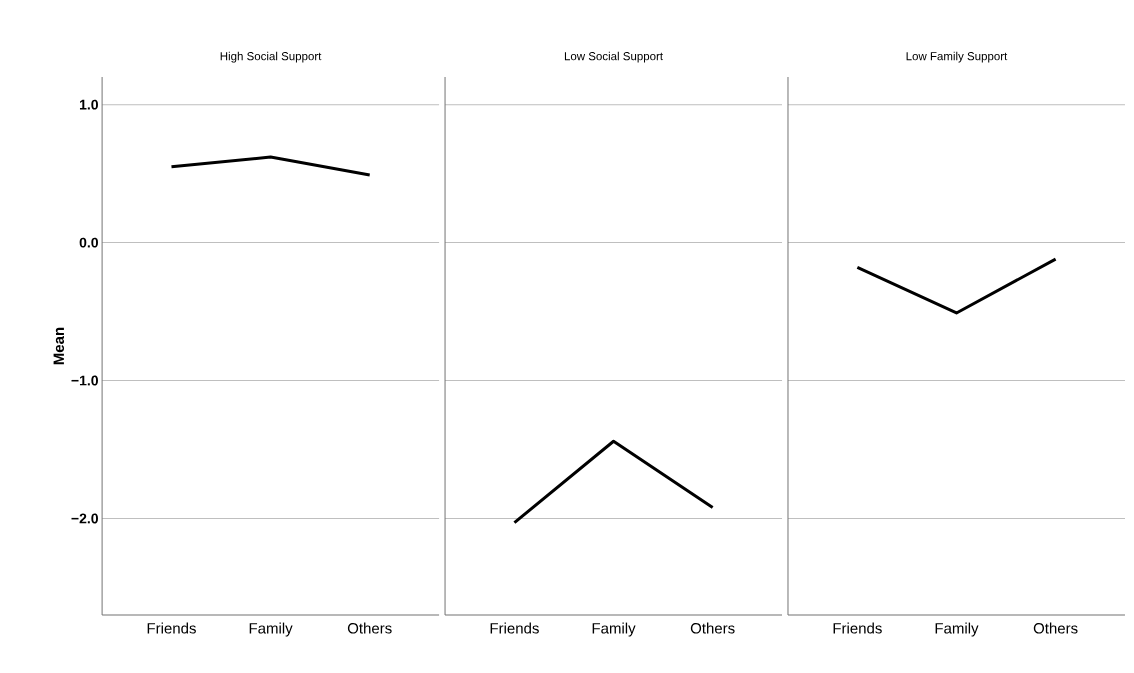  I want to click on y-tick-label: −2.0, so click(84, 518).